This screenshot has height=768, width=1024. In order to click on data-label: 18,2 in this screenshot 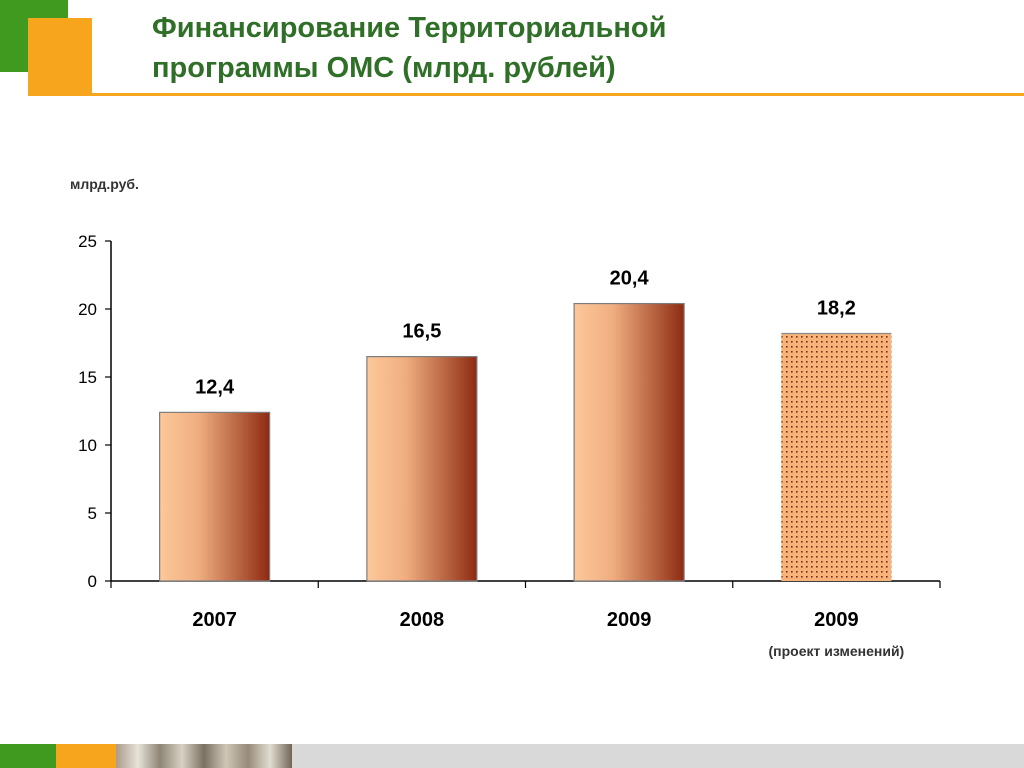, I will do `click(836, 308)`.